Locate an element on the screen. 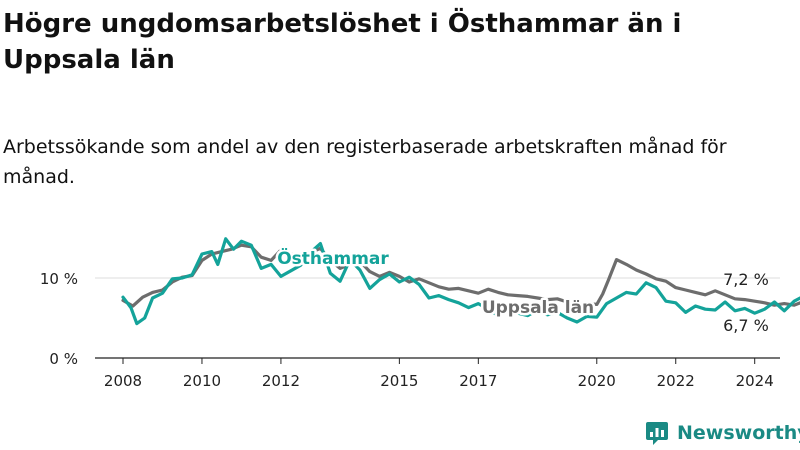 Image resolution: width=800 pixels, height=450 pixels. annotation-osthammar-halo: Östhammar is located at coordinates (333, 258).